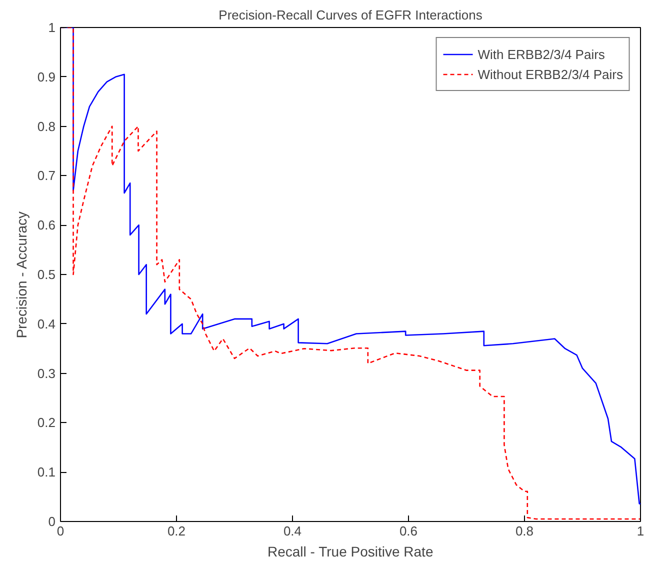  What do you see at coordinates (46, 176) in the screenshot?
I see `y-tick-label: 0.7` at bounding box center [46, 176].